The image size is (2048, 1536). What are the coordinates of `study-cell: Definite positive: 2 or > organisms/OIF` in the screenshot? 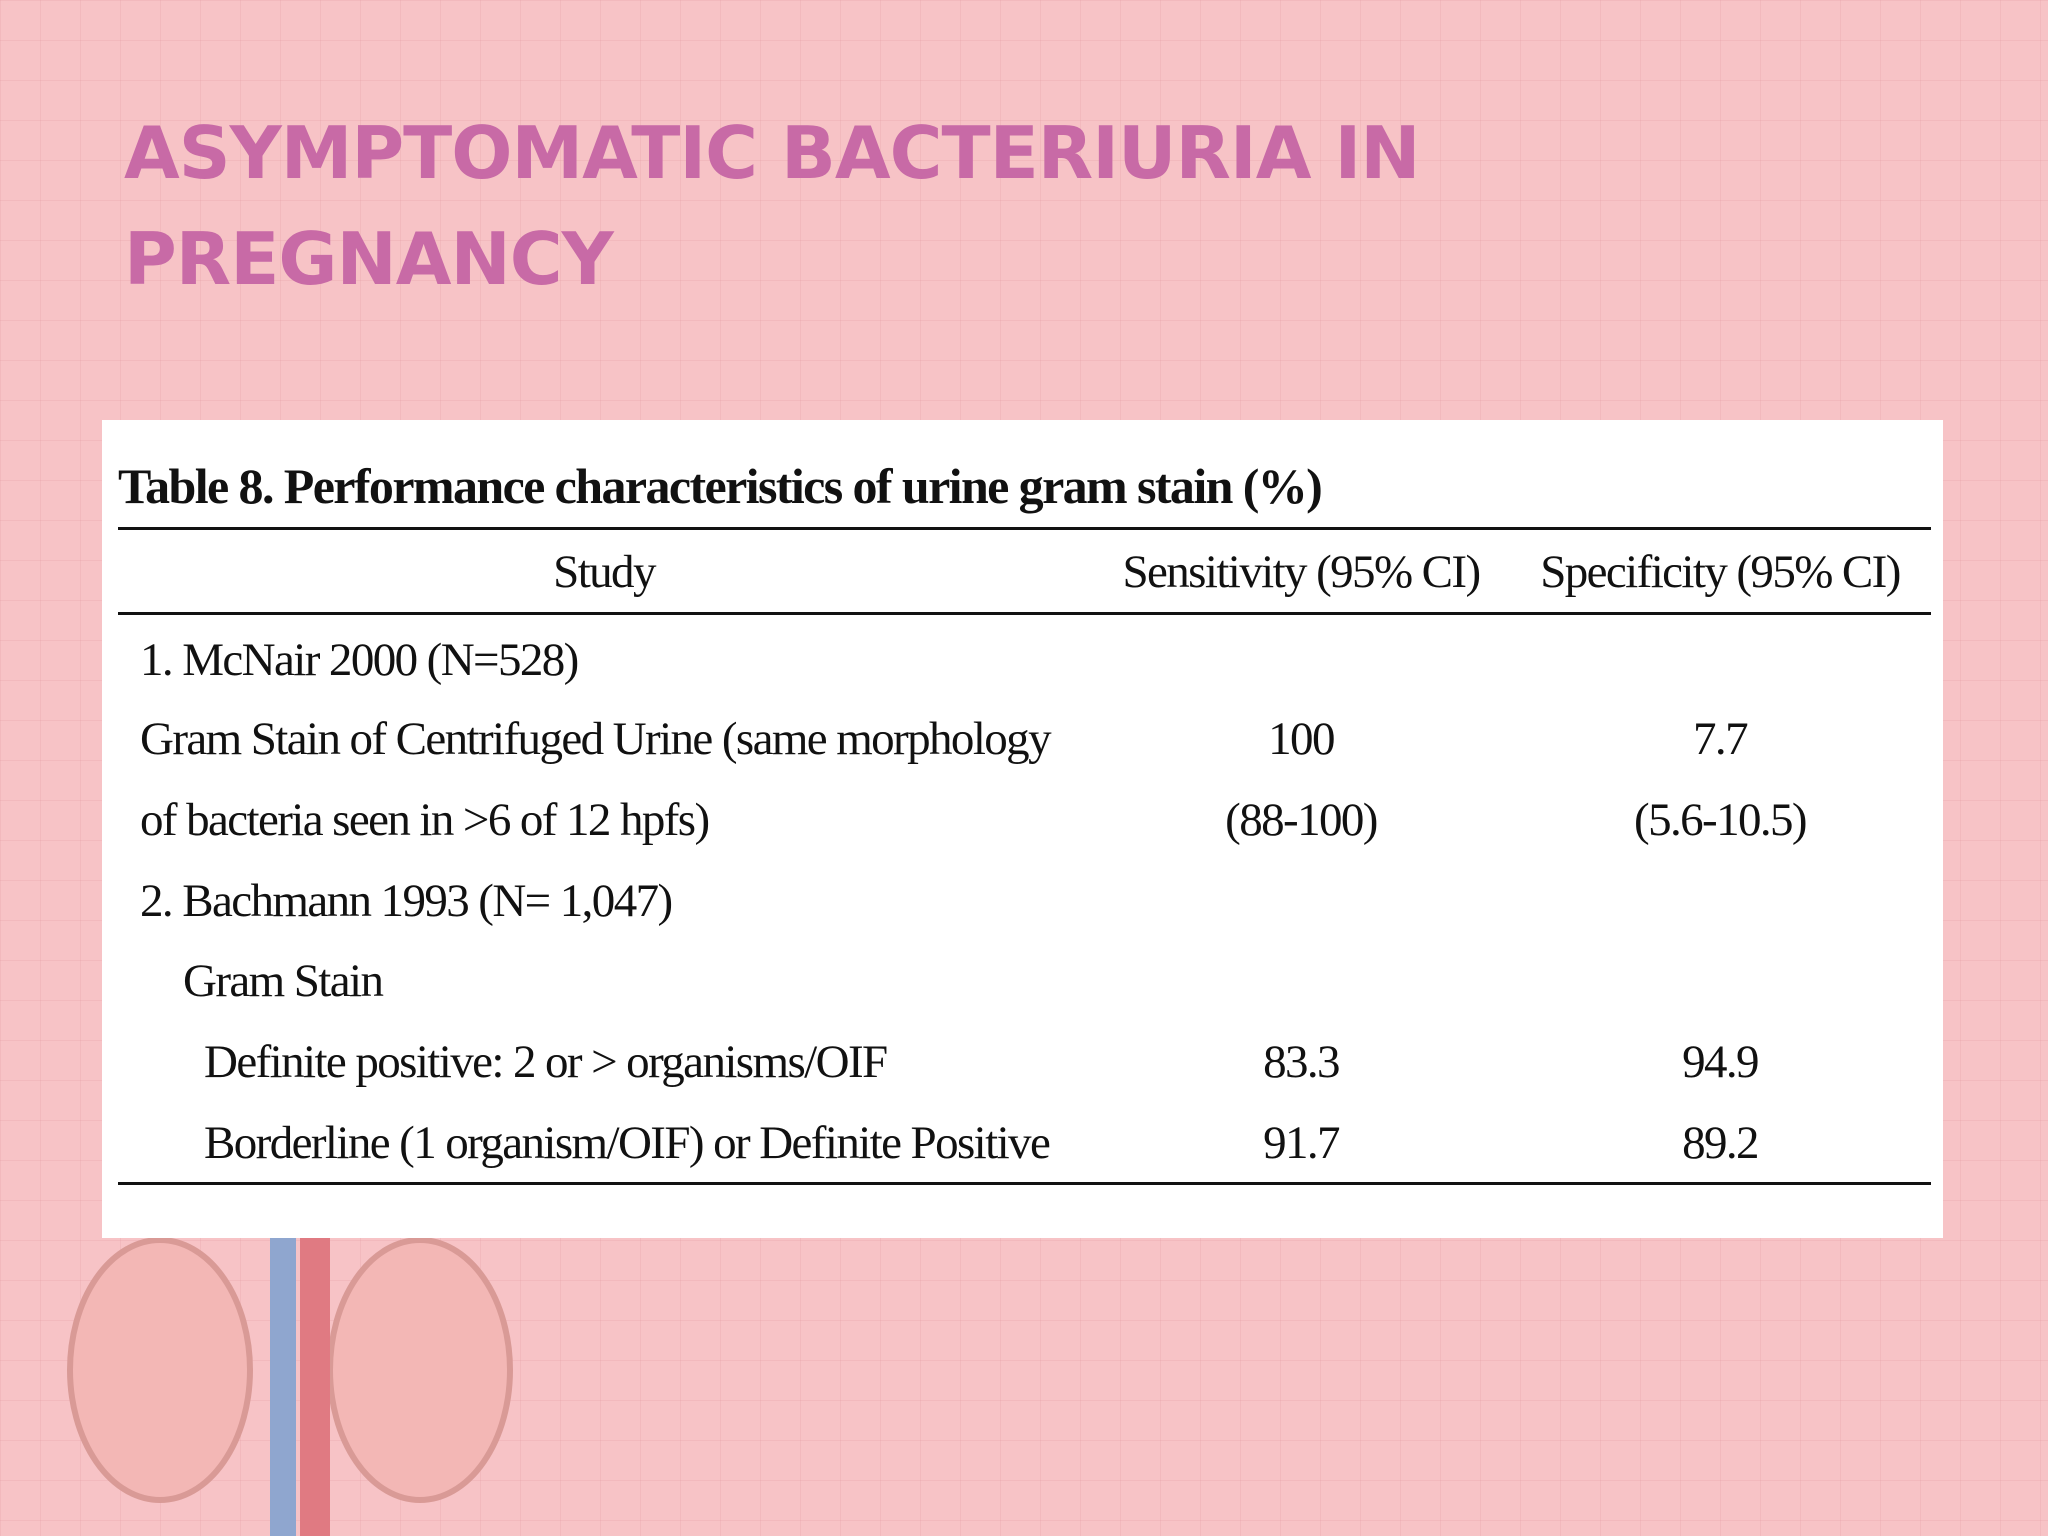 It's located at (546, 1062).